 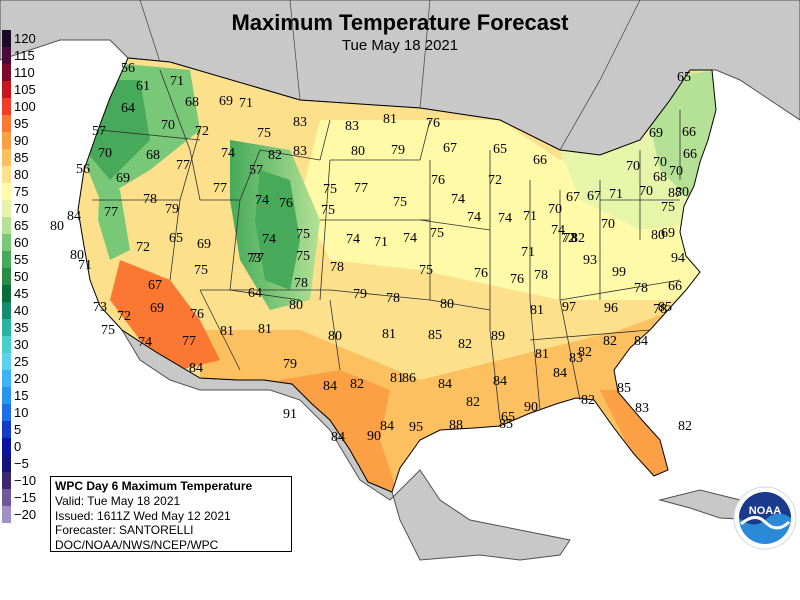 What do you see at coordinates (24, 106) in the screenshot?
I see `legend-row: 100` at bounding box center [24, 106].